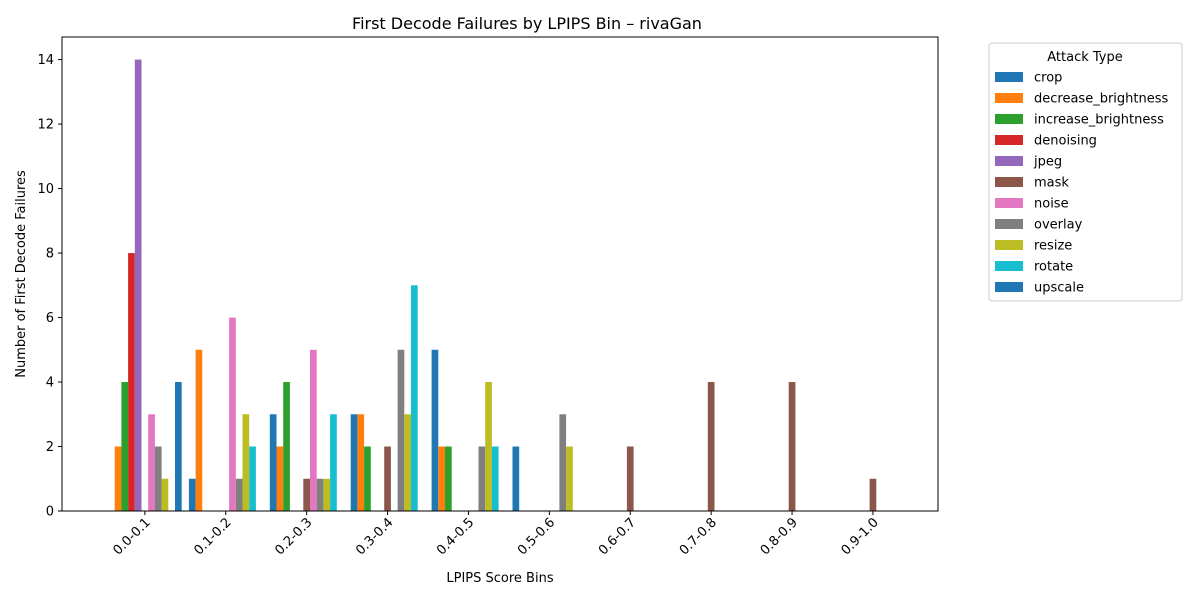  I want to click on x-tick-label: 0.9-1.0, so click(860, 536).